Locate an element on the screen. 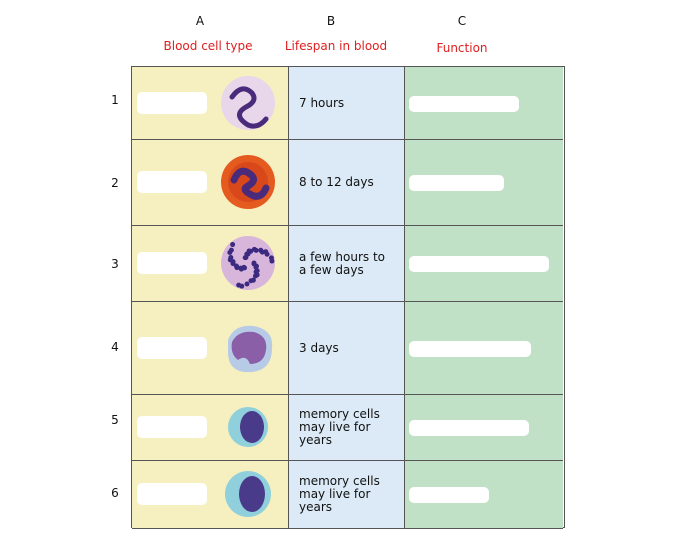 The image size is (700, 550). lifespan-cell: 3 days is located at coordinates (347, 348).